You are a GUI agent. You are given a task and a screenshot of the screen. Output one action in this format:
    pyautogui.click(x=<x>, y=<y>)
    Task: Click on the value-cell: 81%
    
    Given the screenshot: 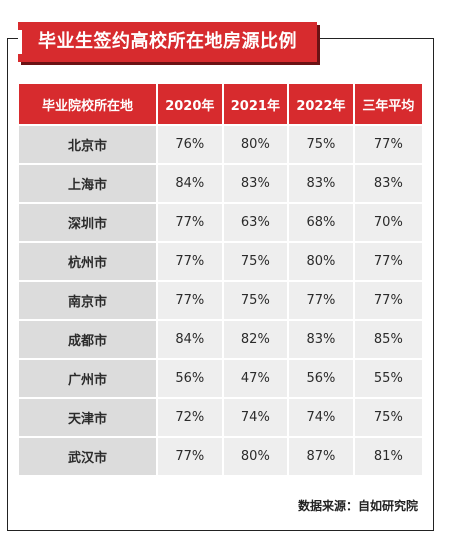 What is the action you would take?
    pyautogui.click(x=388, y=456)
    